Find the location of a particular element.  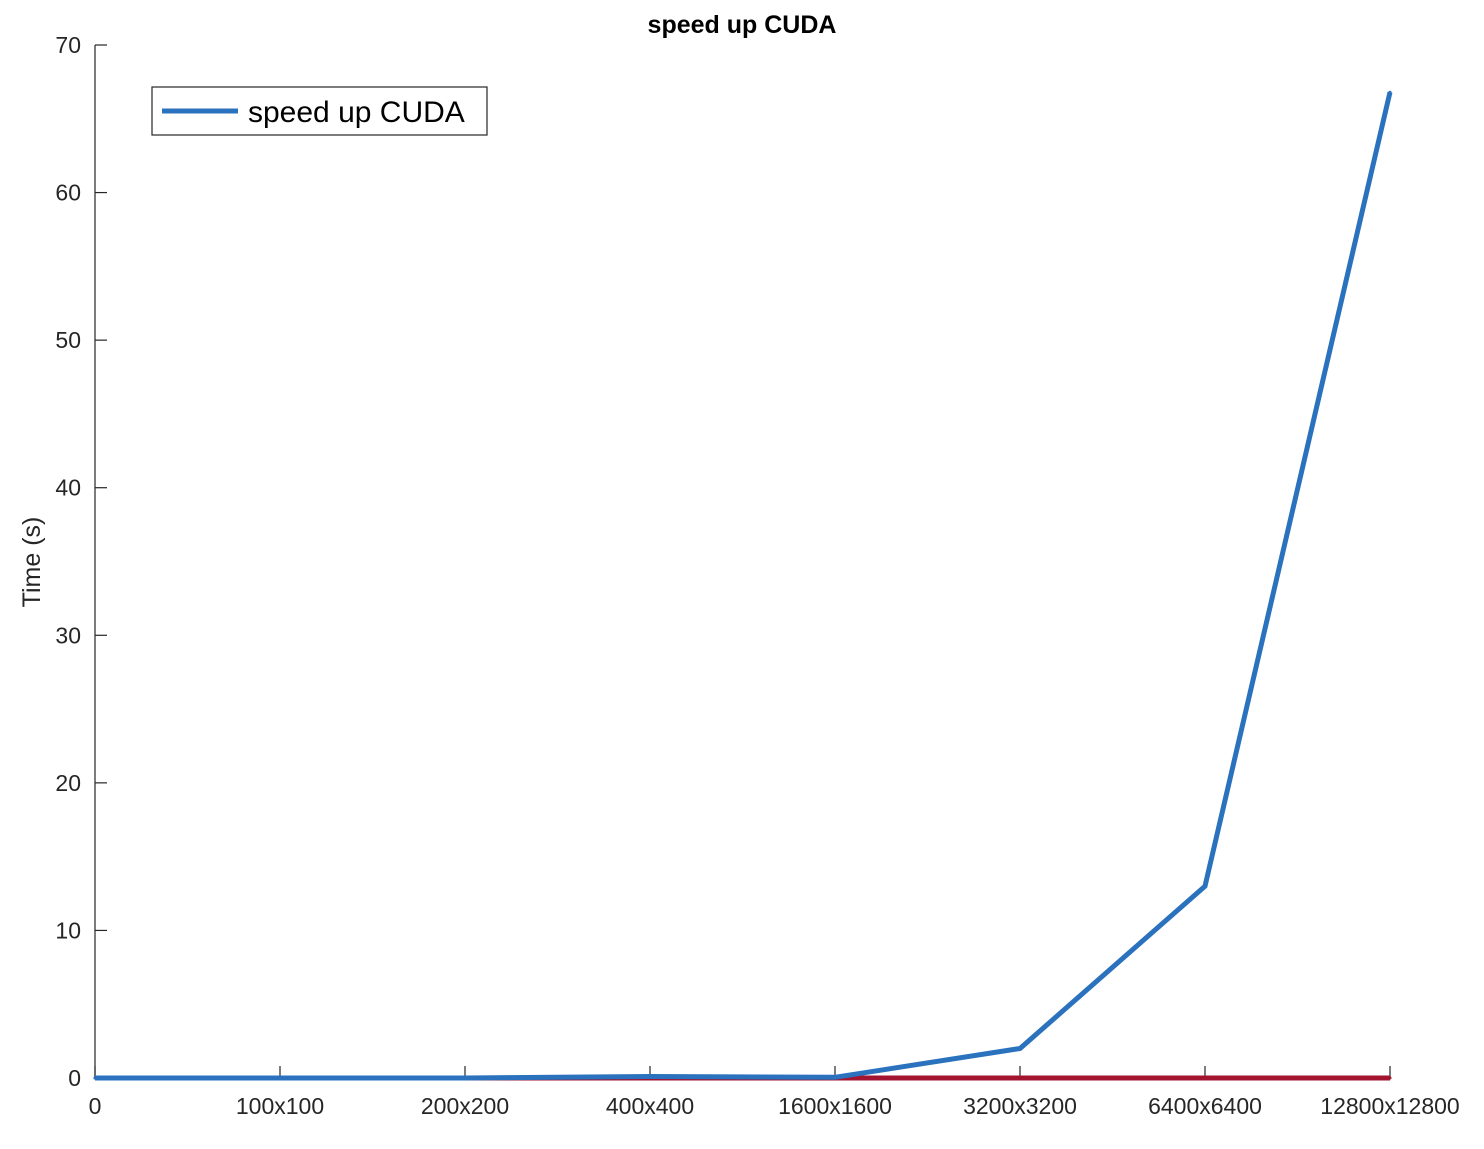

y-axis-label: Time (s) is located at coordinates (32, 562).